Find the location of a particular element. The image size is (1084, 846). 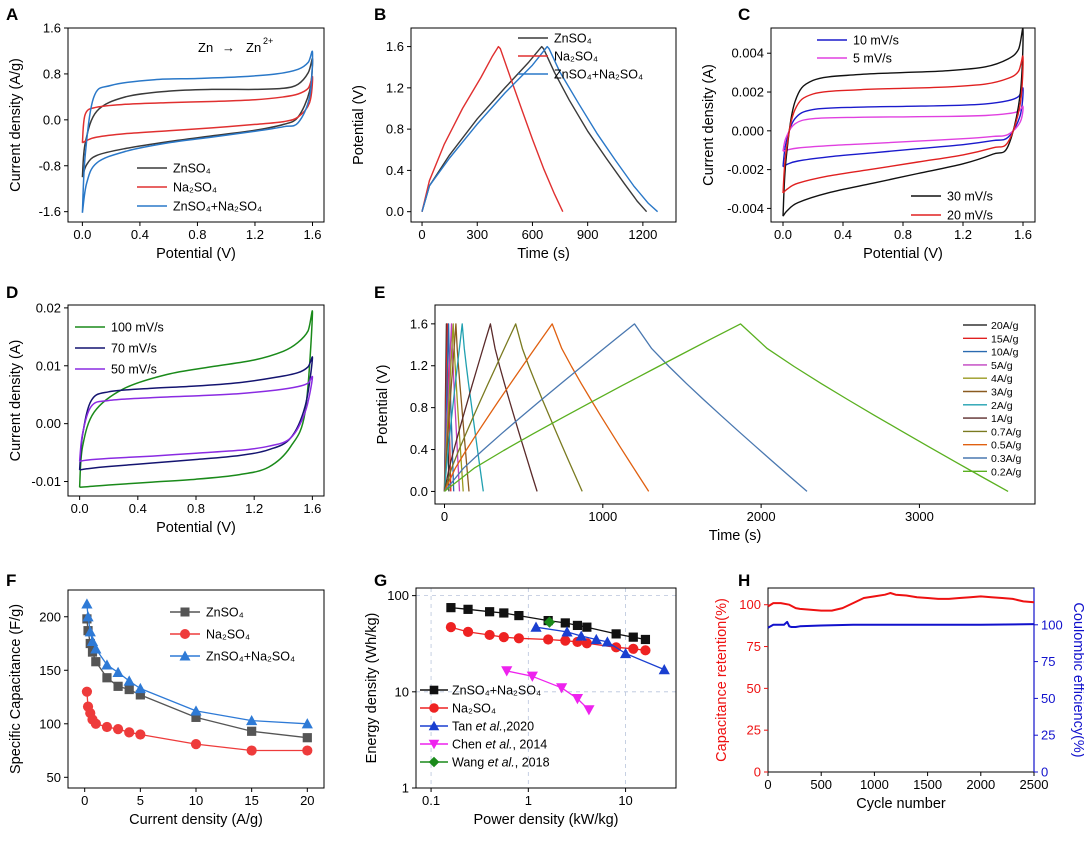

y-tick-label: 10 is located at coordinates (402, 691).